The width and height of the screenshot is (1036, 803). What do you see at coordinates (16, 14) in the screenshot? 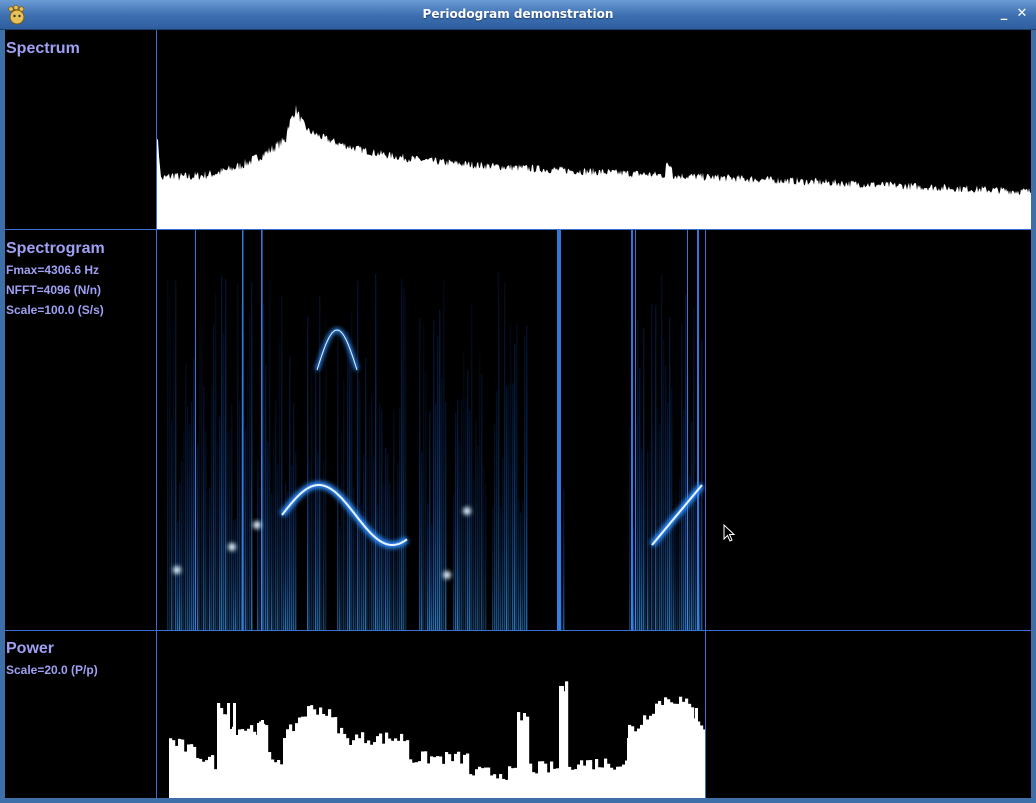
I see `gnome-foot-icon` at bounding box center [16, 14].